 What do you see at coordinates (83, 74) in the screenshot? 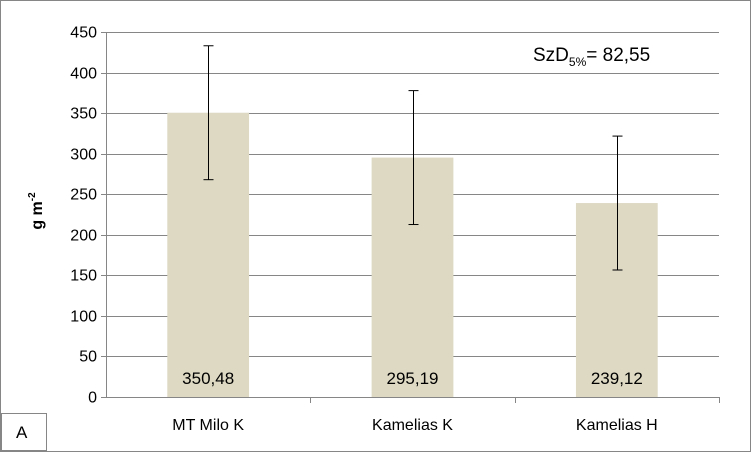
I see `y-tick-label: 400` at bounding box center [83, 74].